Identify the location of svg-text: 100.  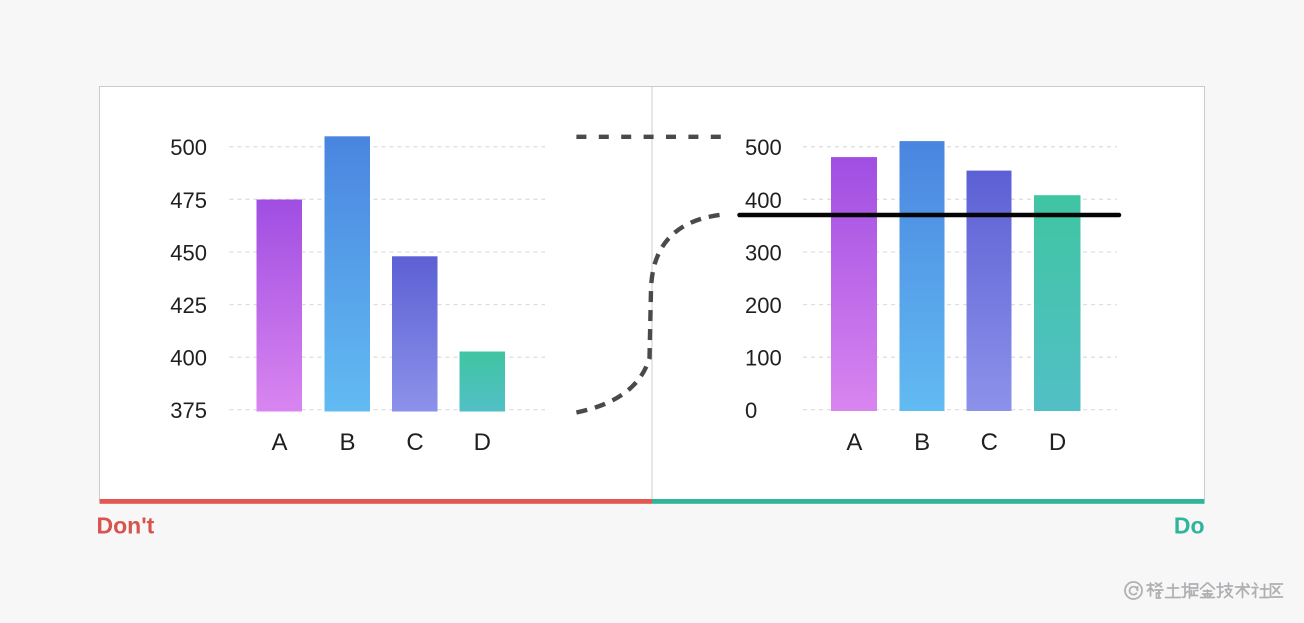
(763, 358).